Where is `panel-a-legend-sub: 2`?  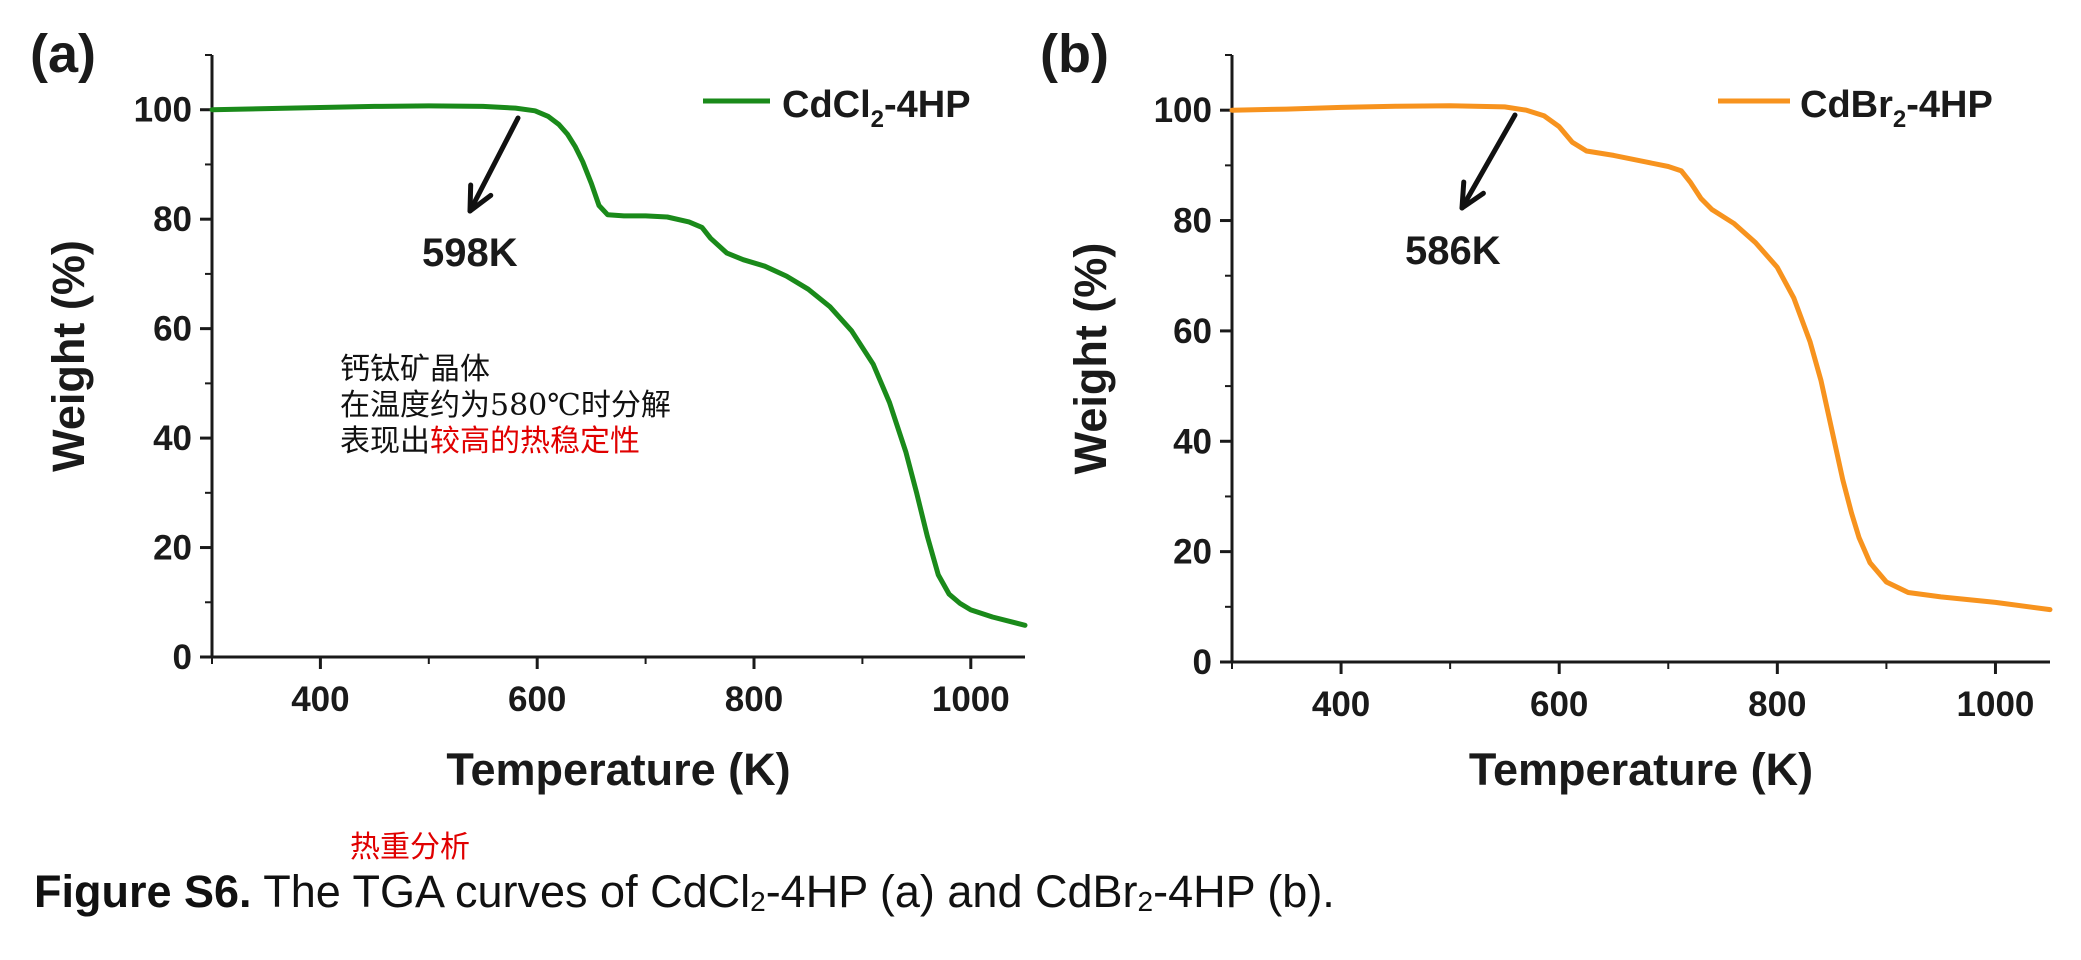
panel-a-legend-sub: 2 is located at coordinates (877, 119).